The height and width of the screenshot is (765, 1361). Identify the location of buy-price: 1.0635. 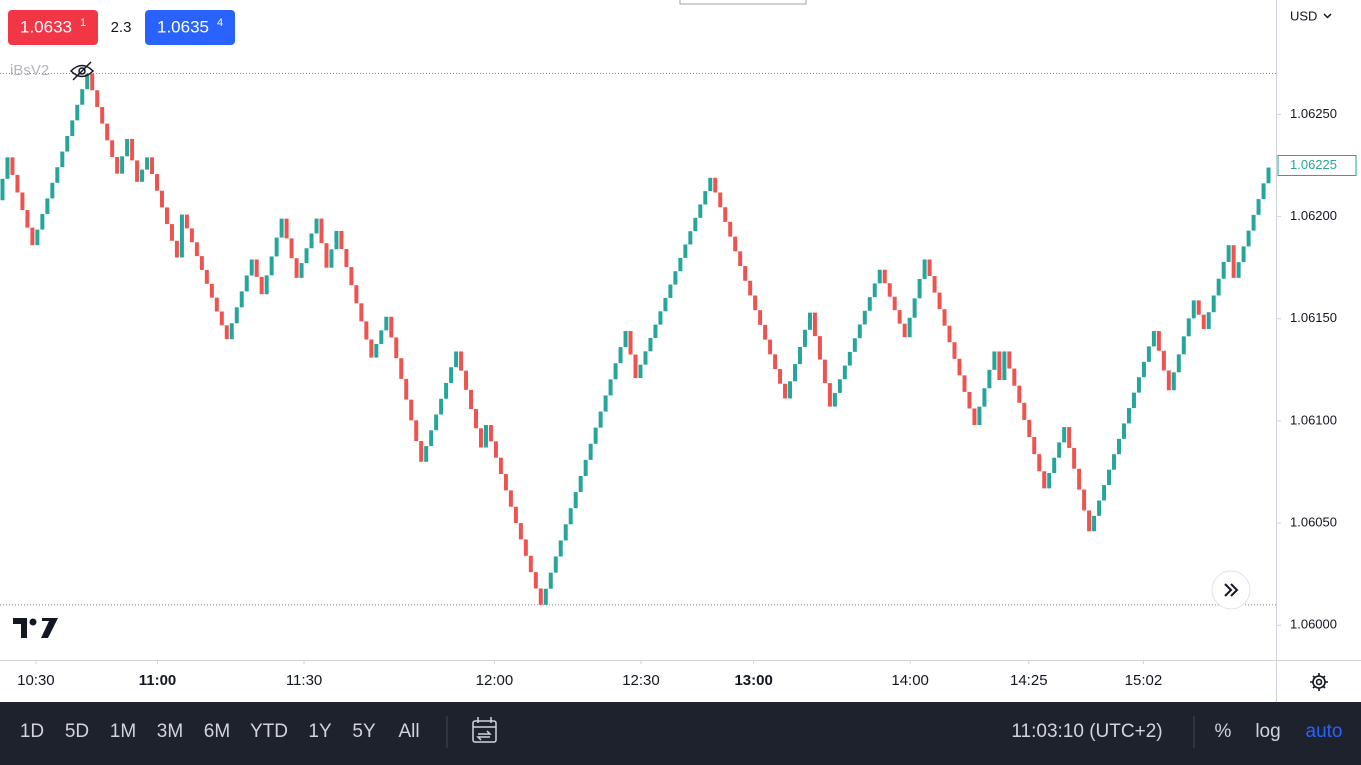
(183, 26).